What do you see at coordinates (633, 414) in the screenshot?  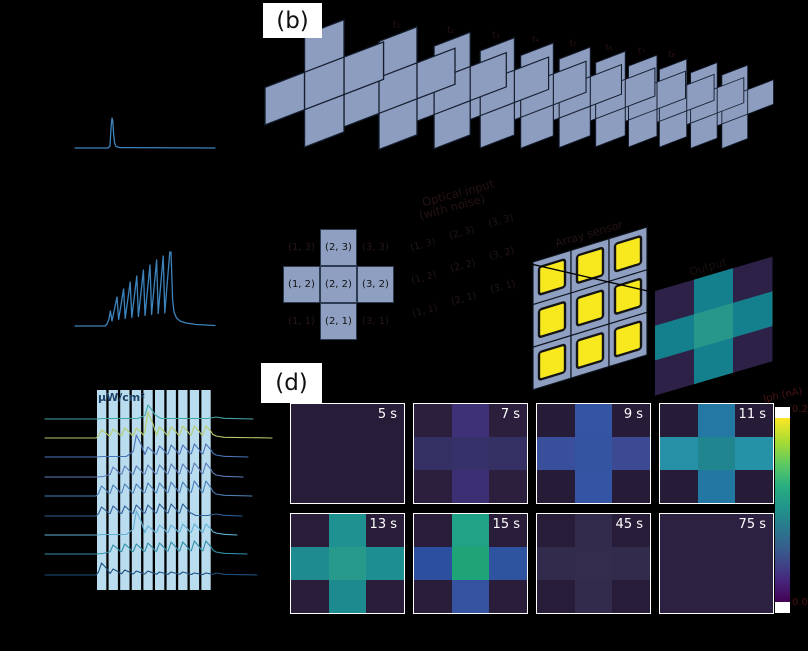 I see `time-label: 9 s` at bounding box center [633, 414].